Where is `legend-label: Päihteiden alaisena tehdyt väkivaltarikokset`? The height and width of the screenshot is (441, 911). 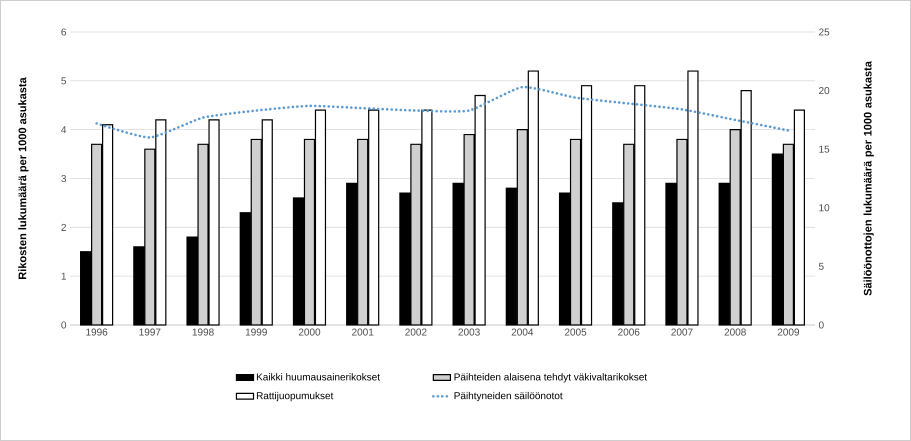 legend-label: Päihteiden alaisena tehdyt väkivaltarikokset is located at coordinates (551, 377).